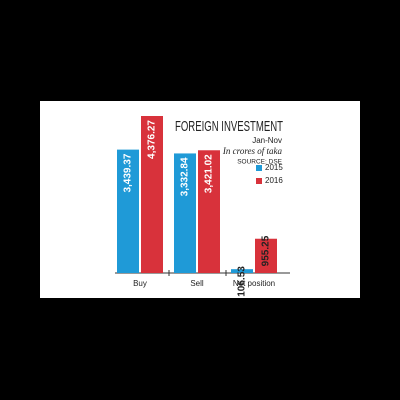 This screenshot has width=400, height=400. I want to click on value-label: 4,376.27, so click(152, 139).